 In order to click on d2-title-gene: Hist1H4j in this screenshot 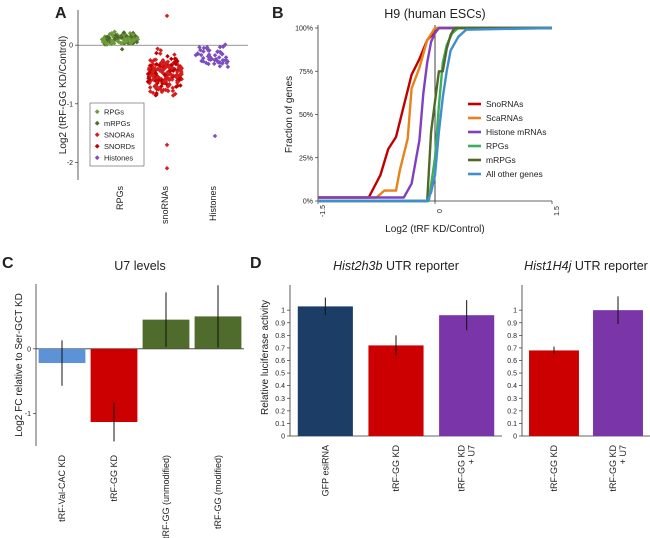, I will do `click(548, 266)`.